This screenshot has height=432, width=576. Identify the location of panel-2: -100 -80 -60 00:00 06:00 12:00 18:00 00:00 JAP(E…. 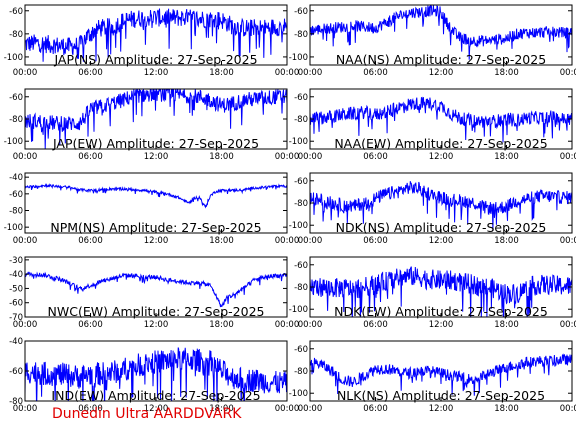
(152, 125).